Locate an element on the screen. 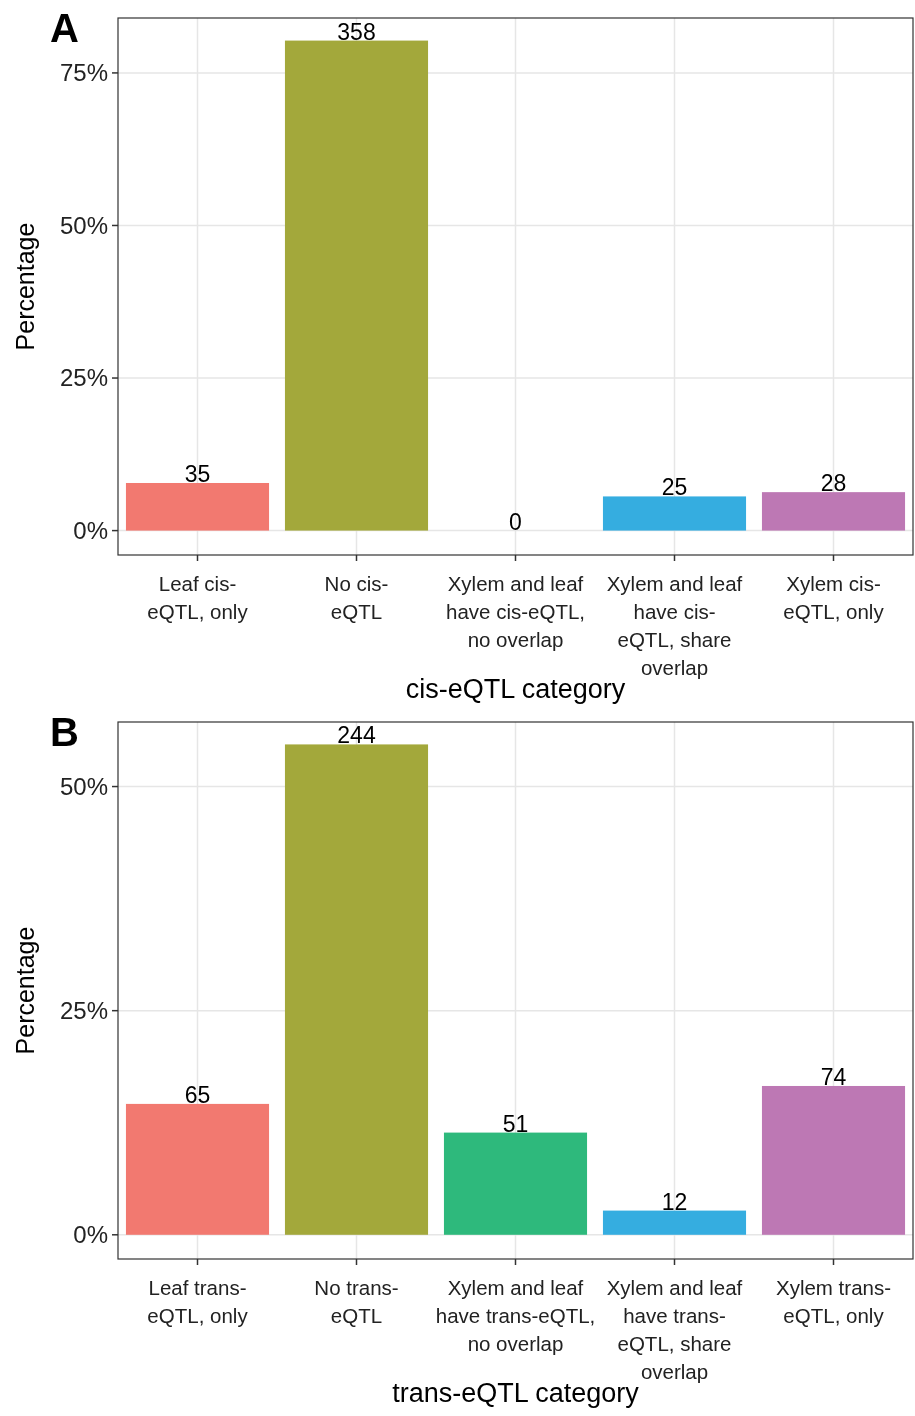  x-tick-label: Xylem and leaf have cis-eQTL, no overlap is located at coordinates (515, 611).